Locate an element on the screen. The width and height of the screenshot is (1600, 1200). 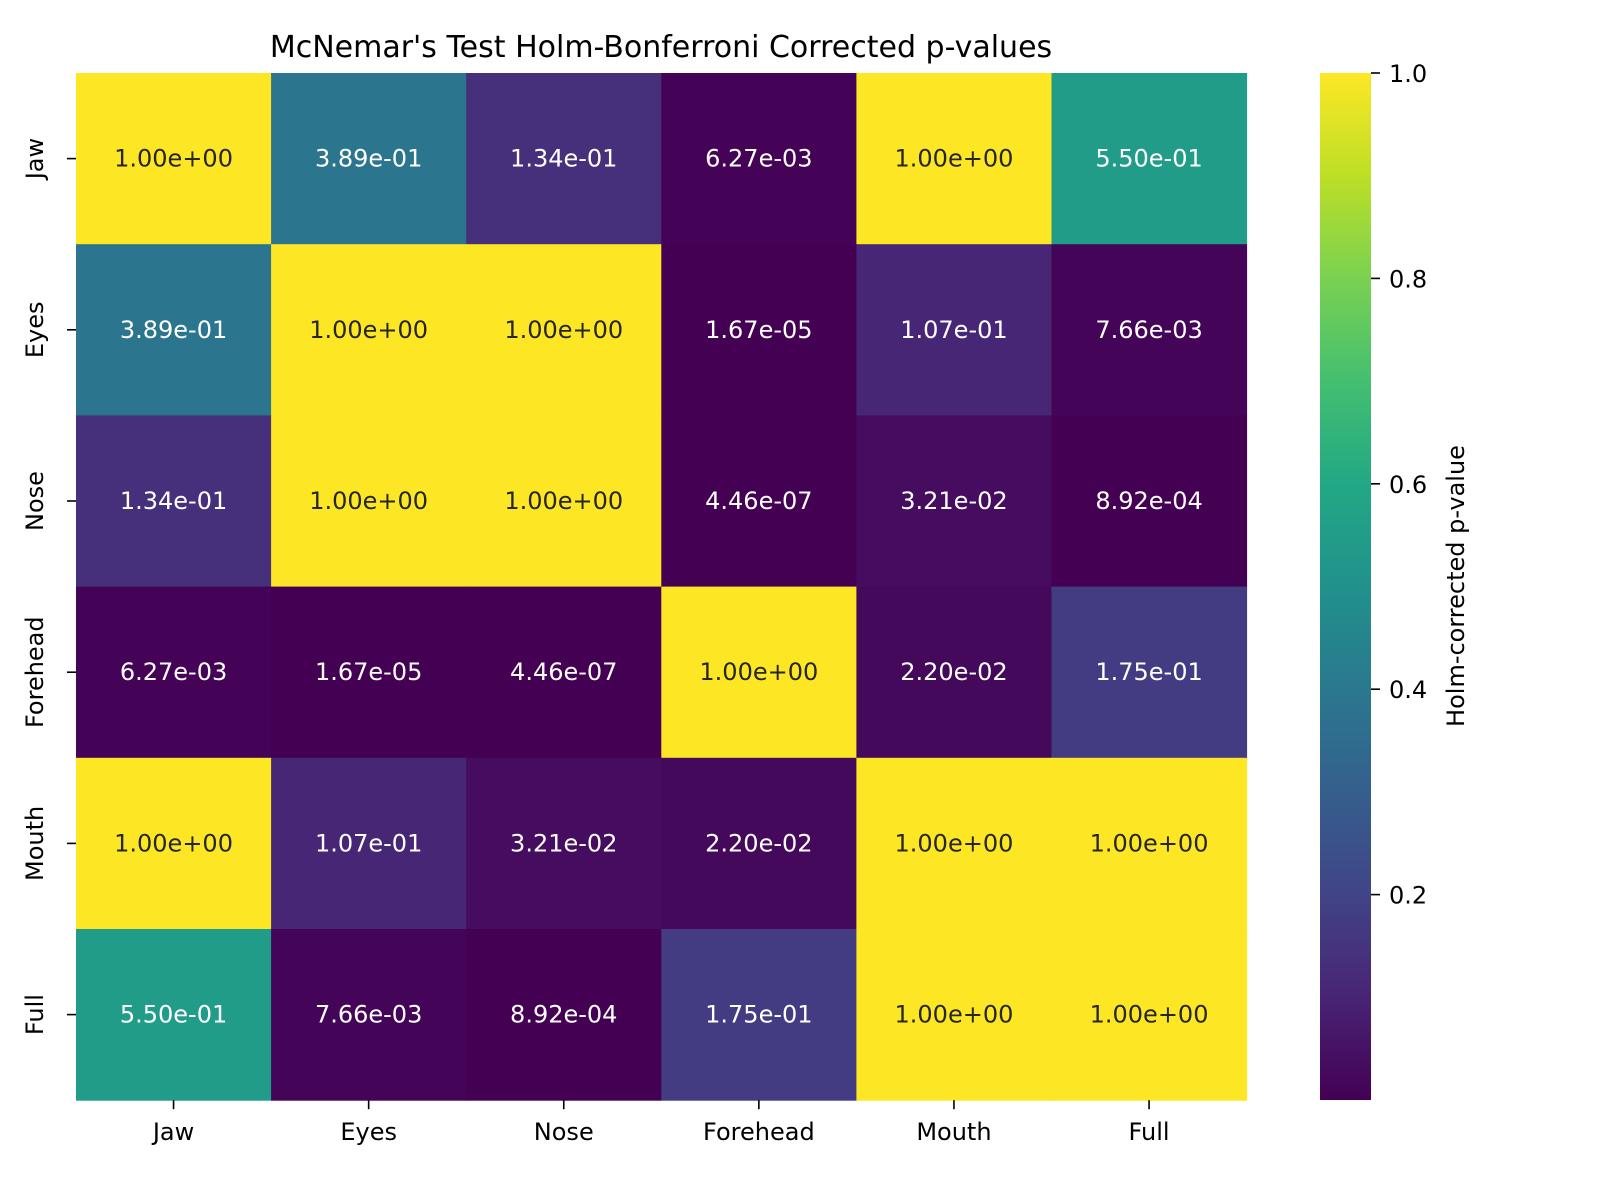
colorbar-tick-label: 1.0 is located at coordinates (1408, 74).